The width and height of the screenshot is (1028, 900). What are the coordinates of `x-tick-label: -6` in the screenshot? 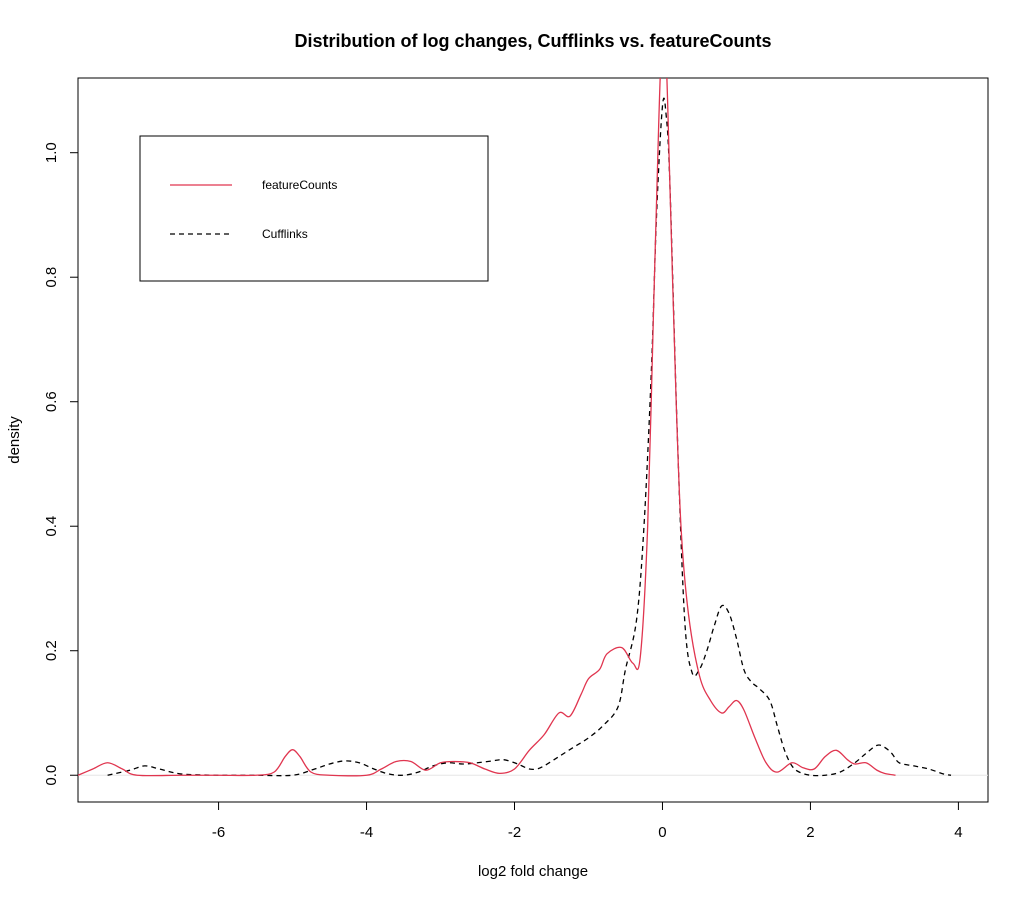 It's located at (218, 832).